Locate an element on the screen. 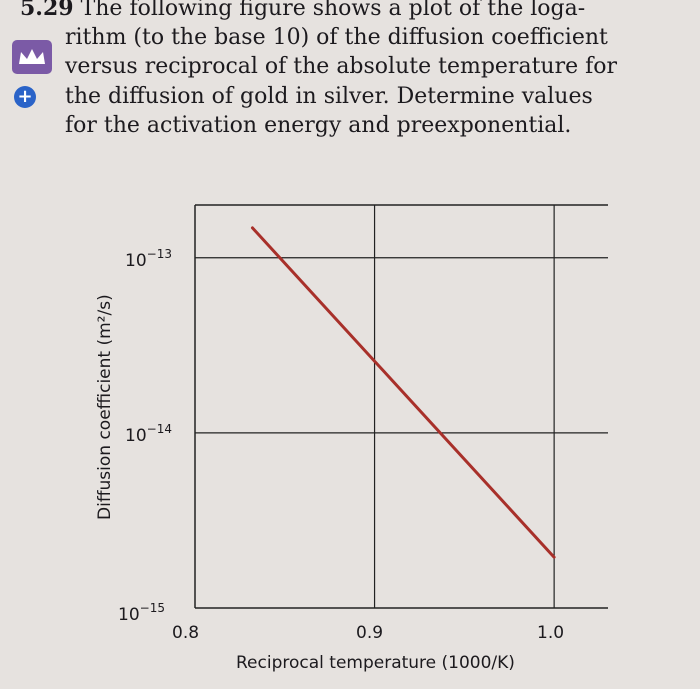  x-tick-labels: 0.8 0.9 1.0 is located at coordinates (368, 633).